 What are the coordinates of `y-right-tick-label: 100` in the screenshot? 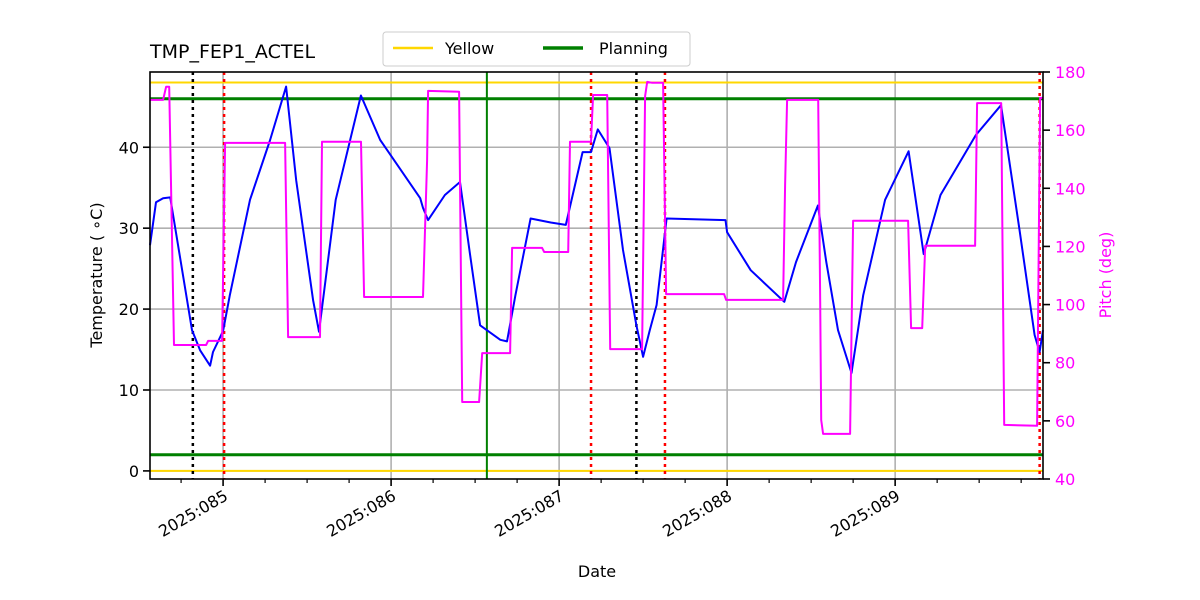 It's located at (1070, 305).